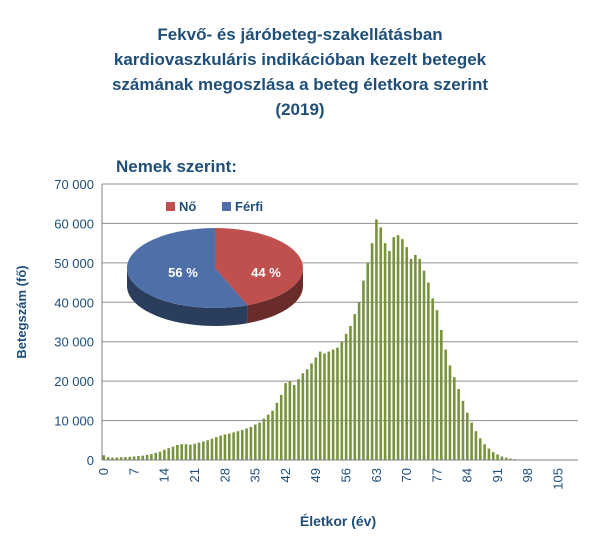 The height and width of the screenshot is (547, 600). Describe the element at coordinates (74, 263) in the screenshot. I see `y-tick-label: 50 000` at that location.